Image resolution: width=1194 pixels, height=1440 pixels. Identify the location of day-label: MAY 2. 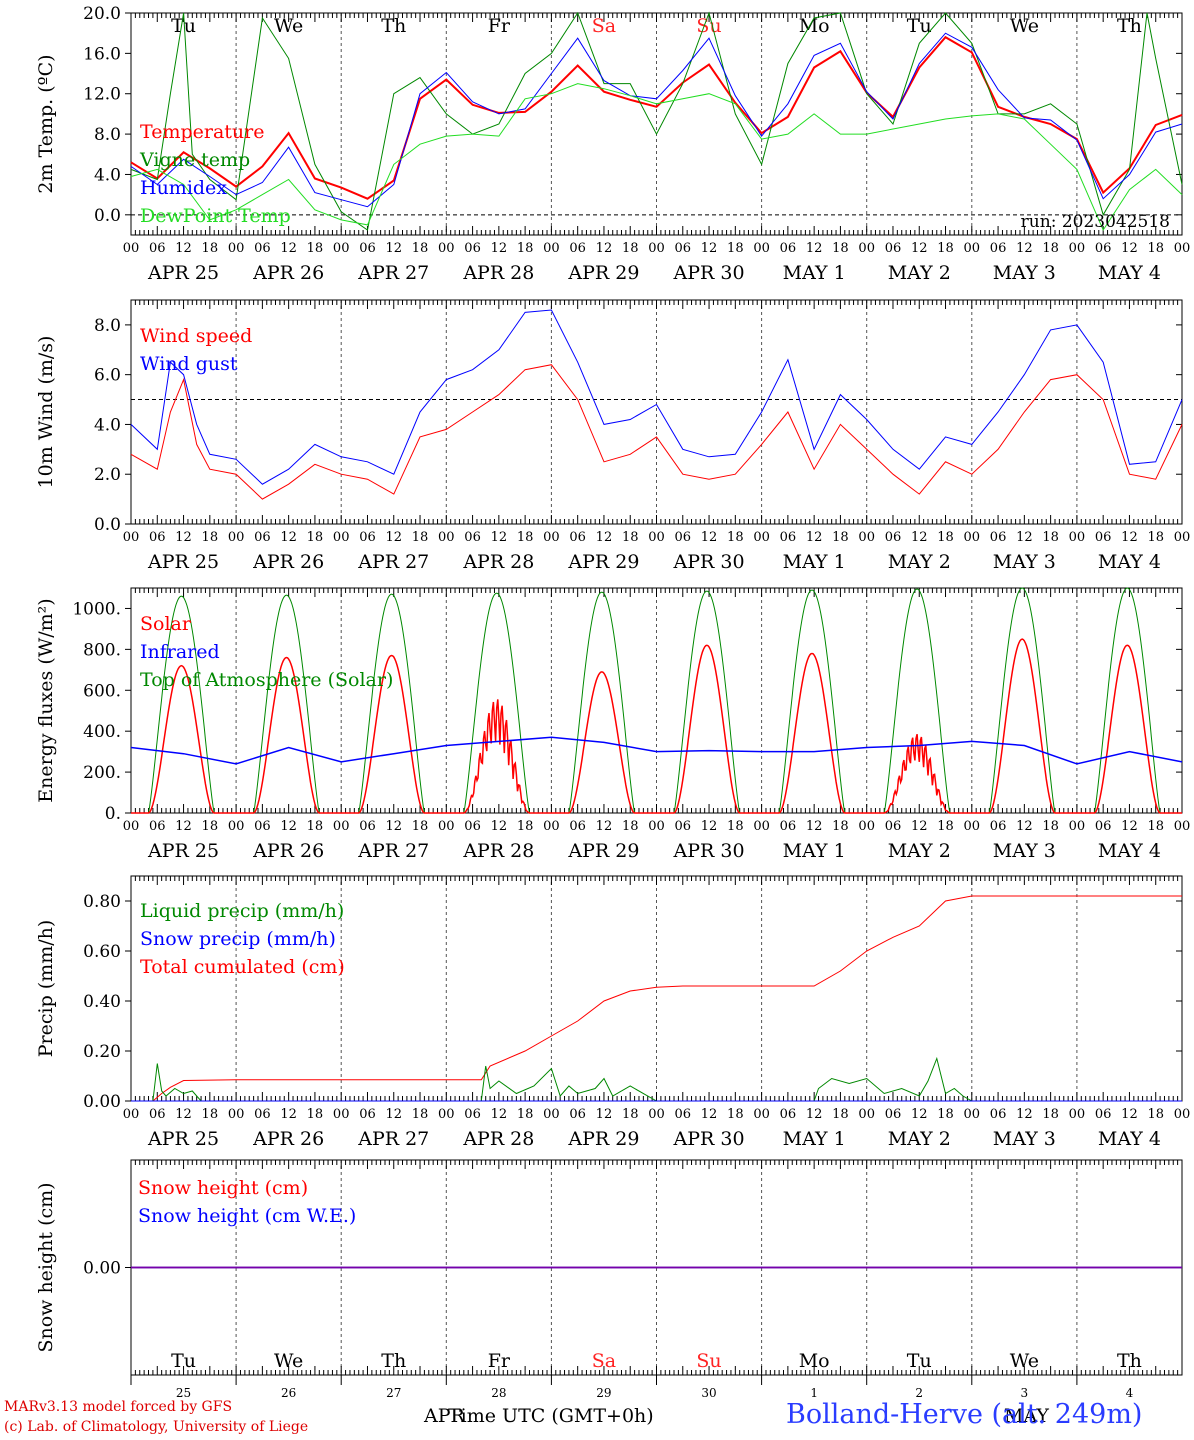
(919, 1139).